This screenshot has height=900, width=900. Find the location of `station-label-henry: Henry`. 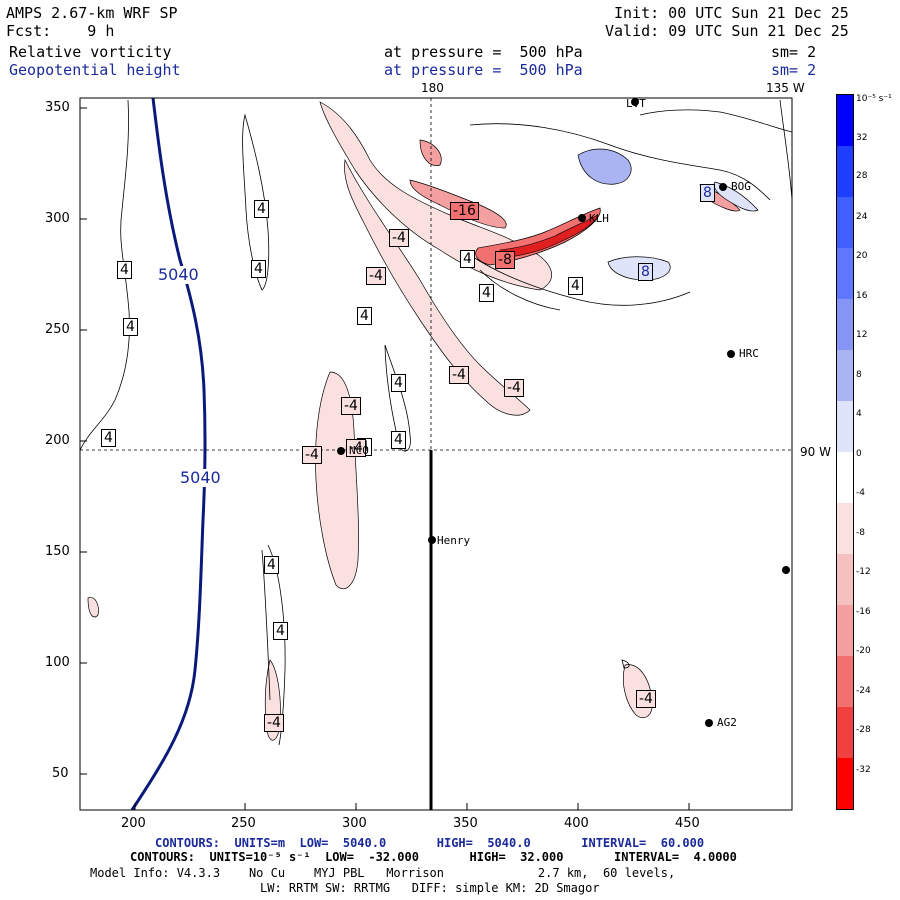

station-label-henry: Henry is located at coordinates (454, 540).